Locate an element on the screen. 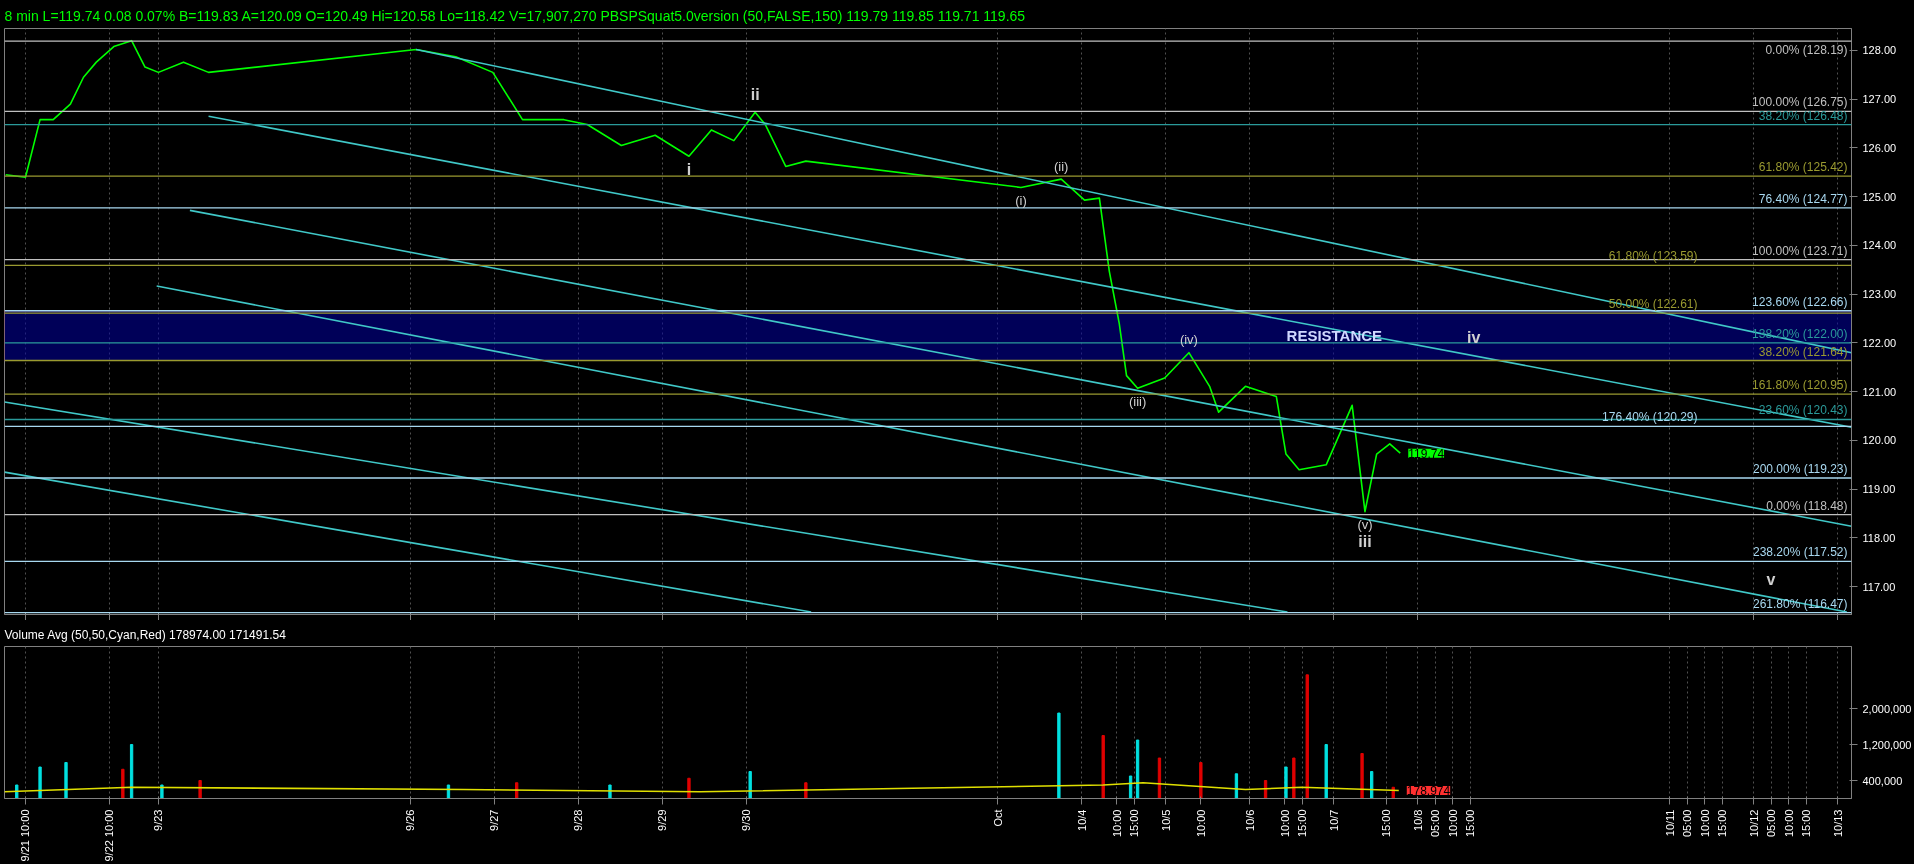 This screenshot has height=866, width=1914. y-tick-label: 127.00 is located at coordinates (1879, 99).